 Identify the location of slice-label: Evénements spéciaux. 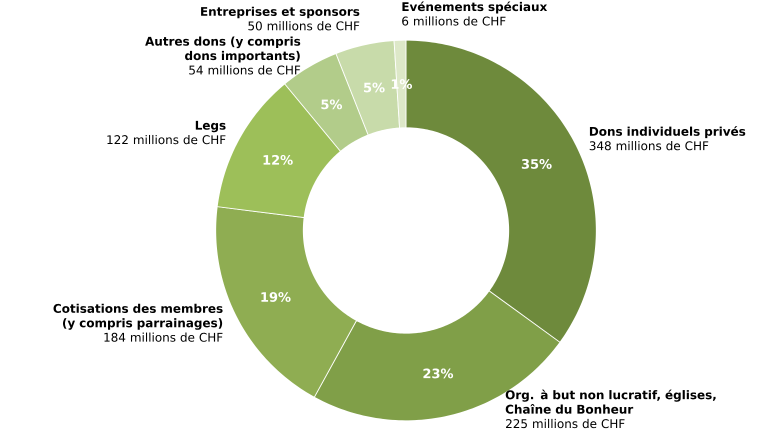
(475, 8).